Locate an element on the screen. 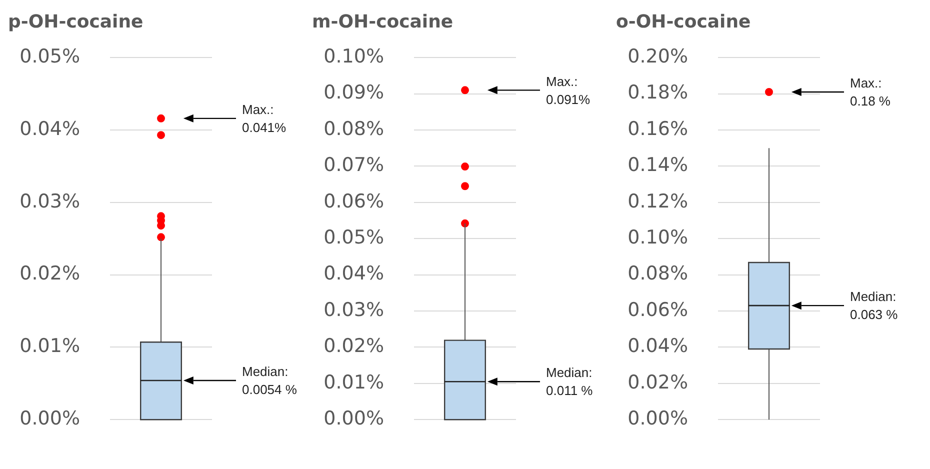  chart-title: p-OH-cocaine is located at coordinates (76, 21).